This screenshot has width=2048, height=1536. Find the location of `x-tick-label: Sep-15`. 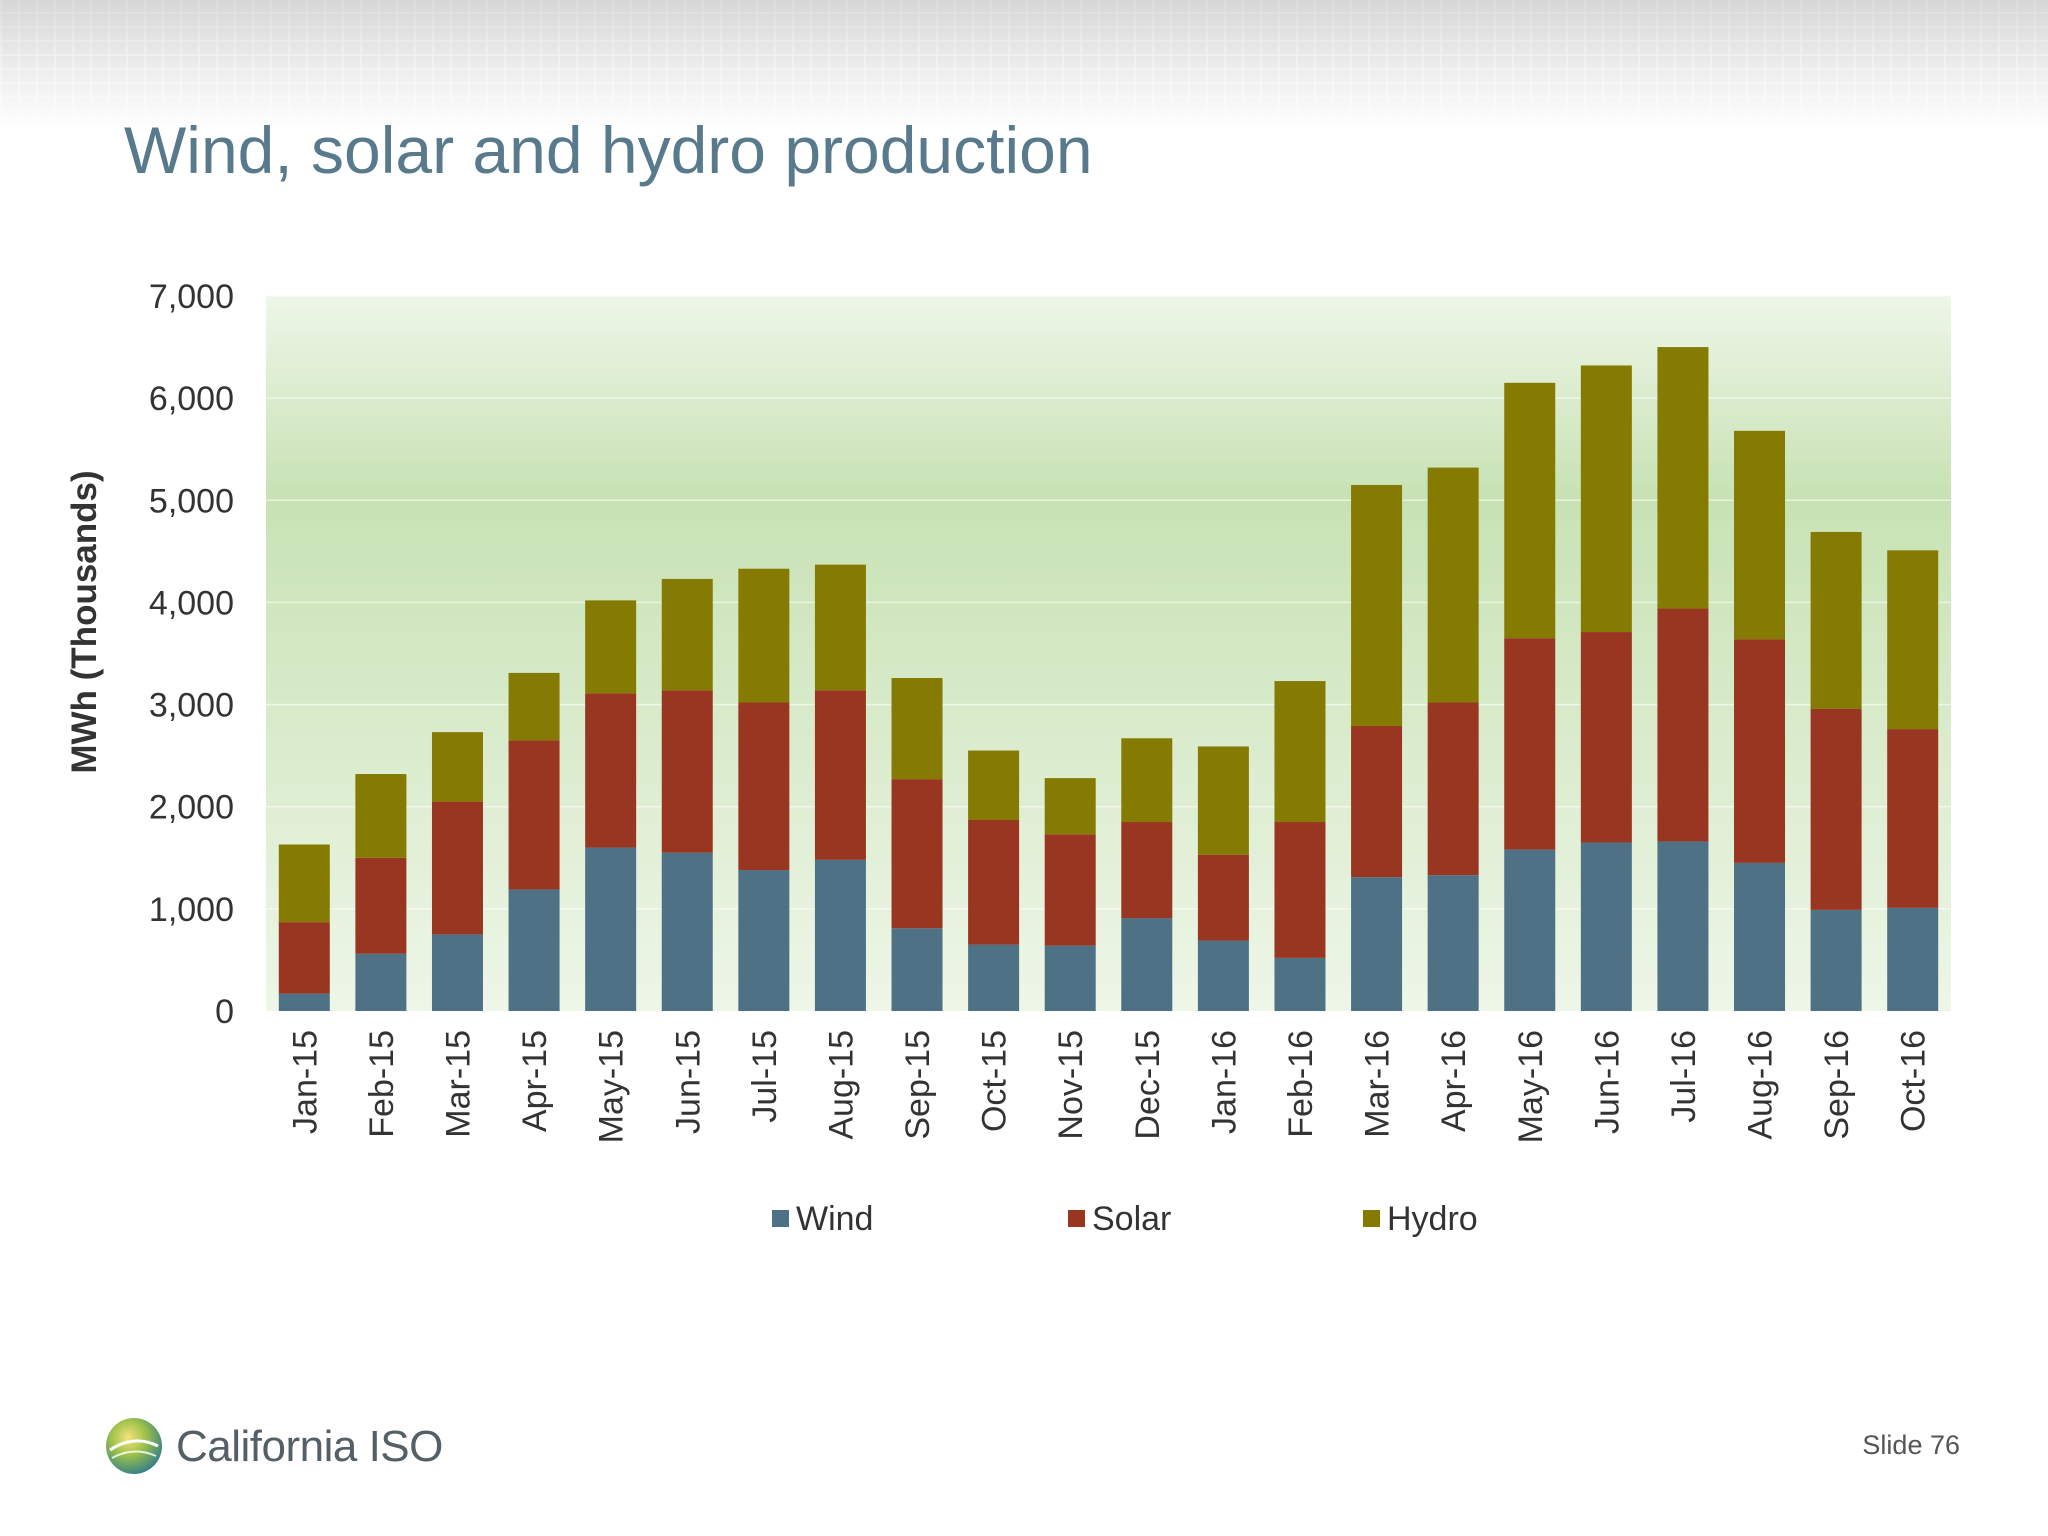

x-tick-label: Sep-15 is located at coordinates (918, 1085).